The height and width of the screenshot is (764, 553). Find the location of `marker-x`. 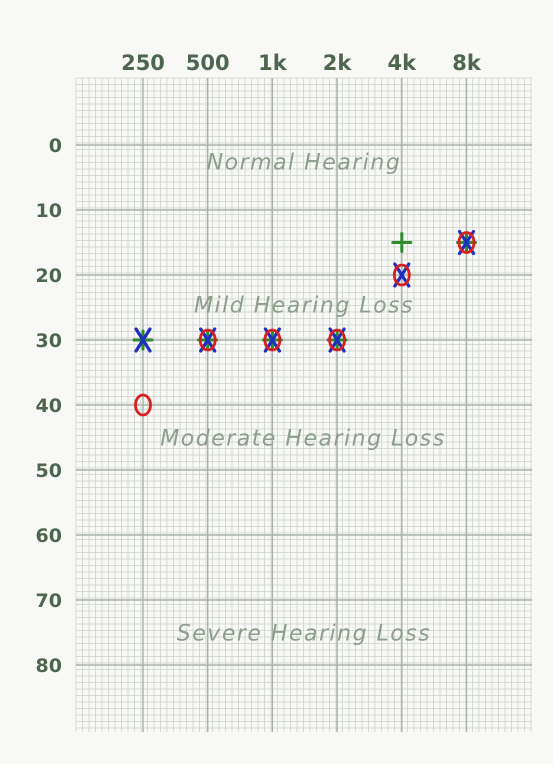

marker-x is located at coordinates (143, 340).